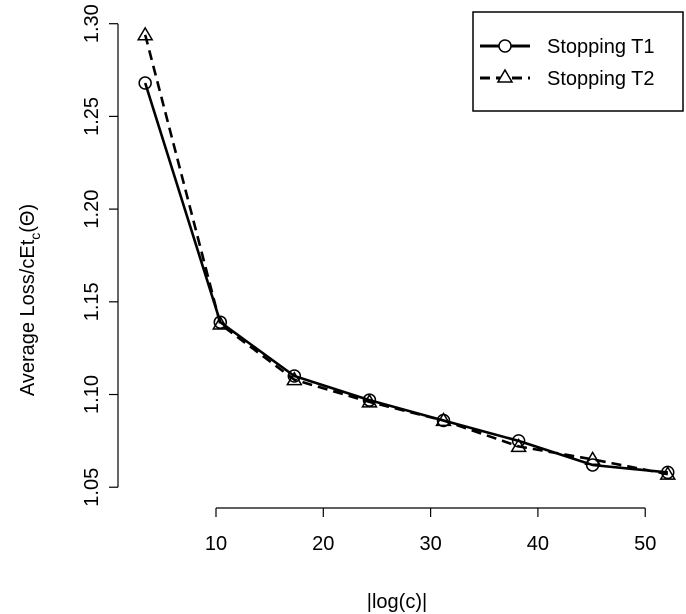 The image size is (686, 614). I want to click on y-tick-label: 1.10, so click(92, 394).